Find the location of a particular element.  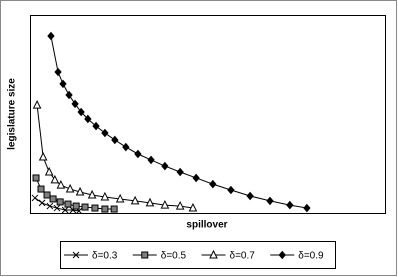

legend-label: δ=0.3 is located at coordinates (105, 256).